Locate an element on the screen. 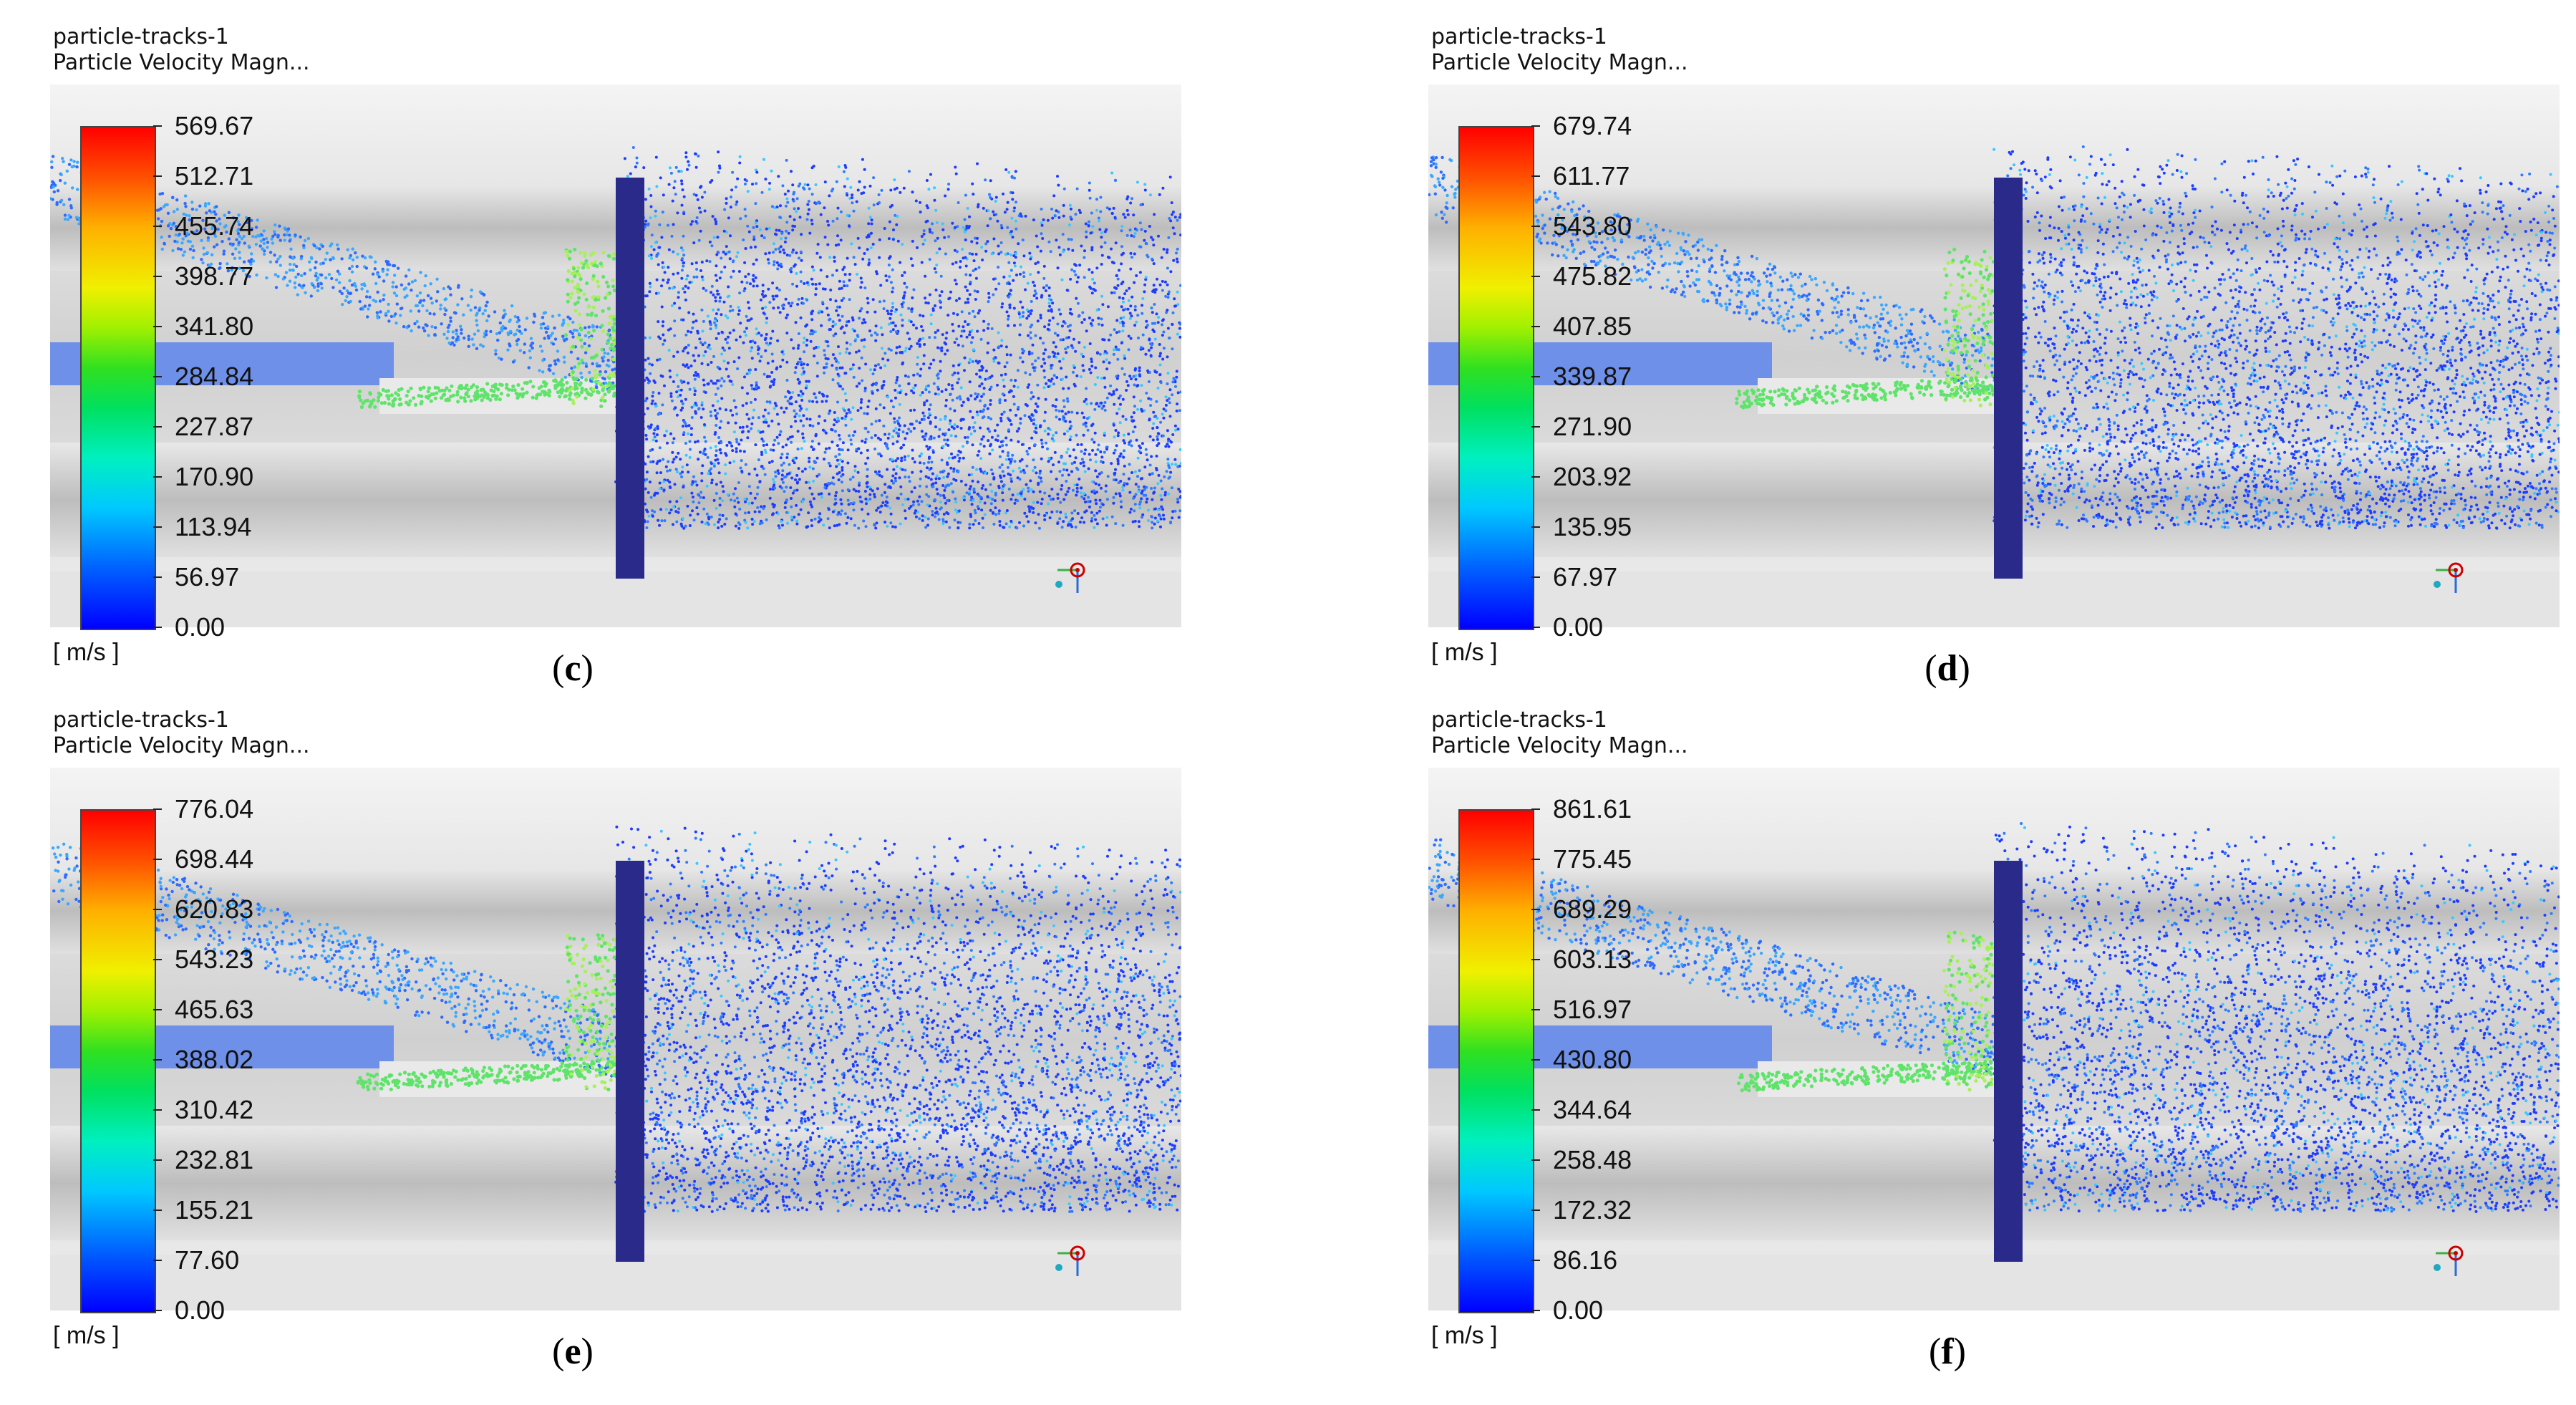  panel-caption-letter: f is located at coordinates (1947, 1351).